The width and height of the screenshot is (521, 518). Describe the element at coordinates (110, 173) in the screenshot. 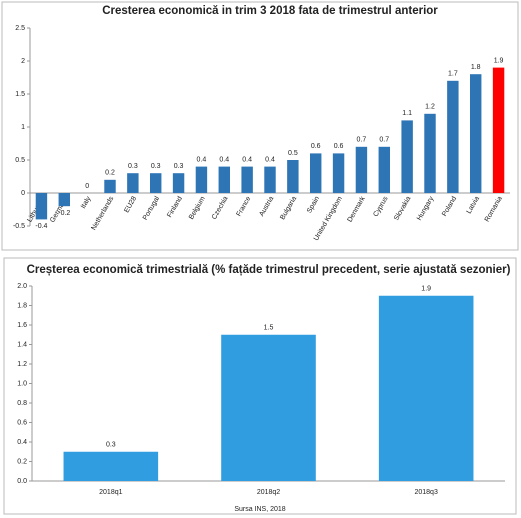

I see `value-label: 0.2` at that location.